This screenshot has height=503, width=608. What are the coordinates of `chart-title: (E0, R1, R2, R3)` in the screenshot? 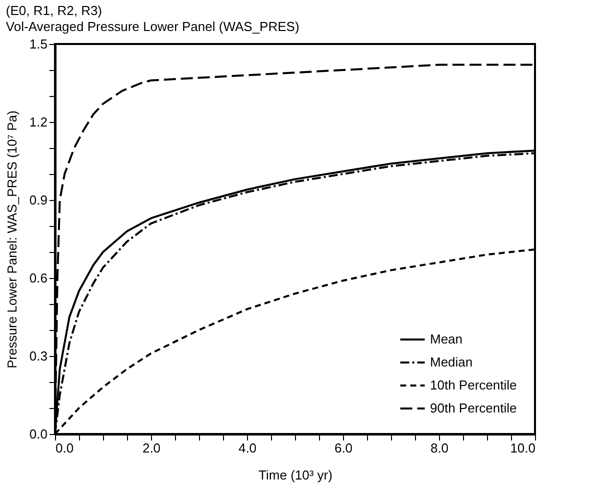 It's located at (54, 10).